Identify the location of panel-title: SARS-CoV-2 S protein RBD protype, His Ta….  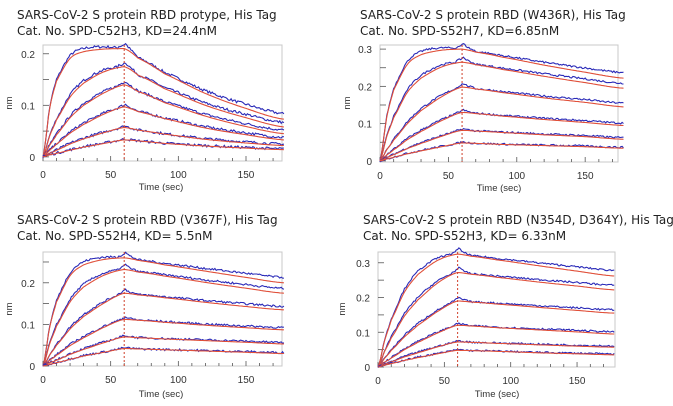
(147, 15).